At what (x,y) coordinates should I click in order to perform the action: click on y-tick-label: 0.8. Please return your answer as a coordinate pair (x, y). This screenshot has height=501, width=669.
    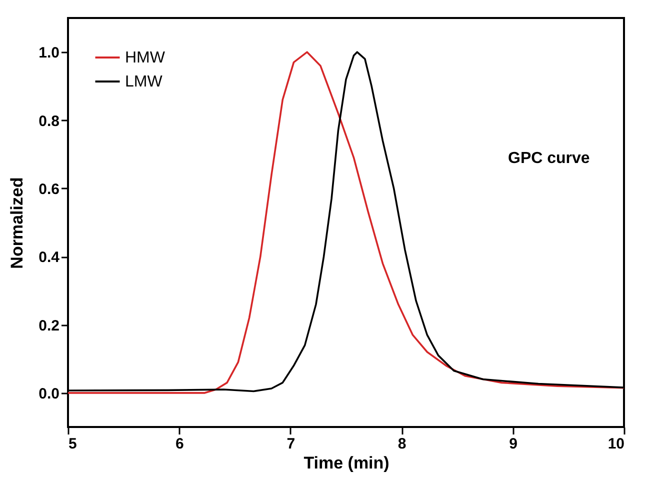
    Looking at the image, I should click on (49, 121).